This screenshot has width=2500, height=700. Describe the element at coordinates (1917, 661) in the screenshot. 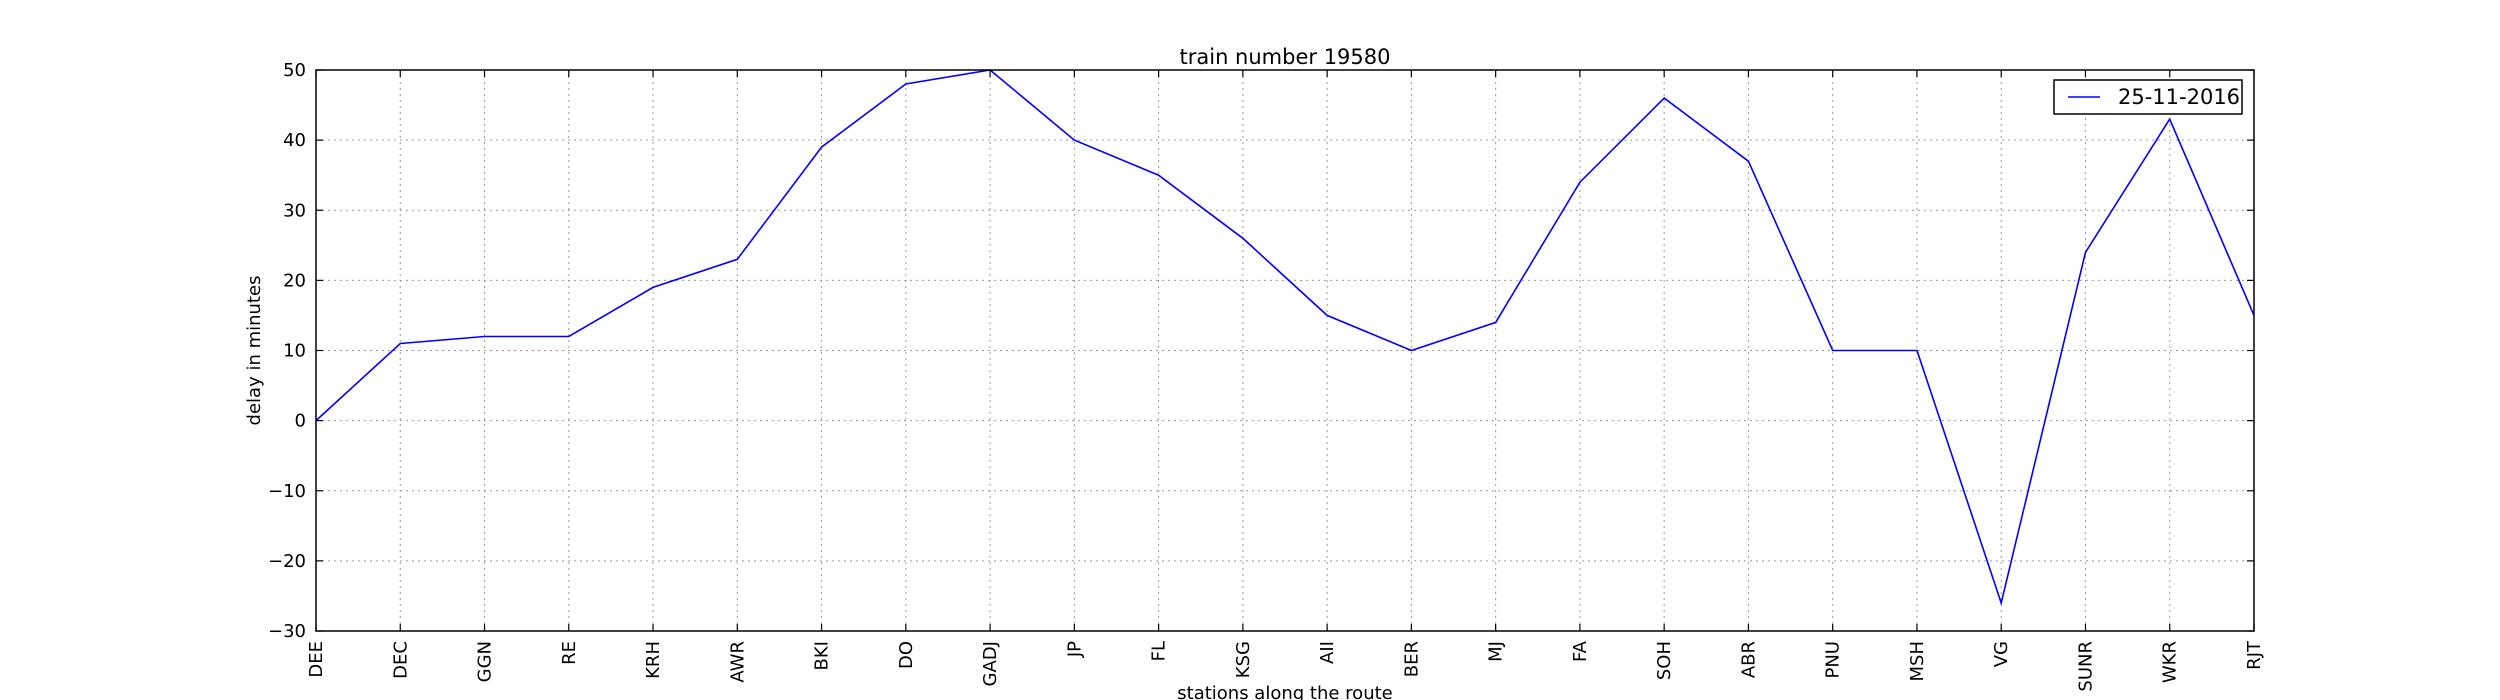

I see `x-tick-label: MSH` at that location.